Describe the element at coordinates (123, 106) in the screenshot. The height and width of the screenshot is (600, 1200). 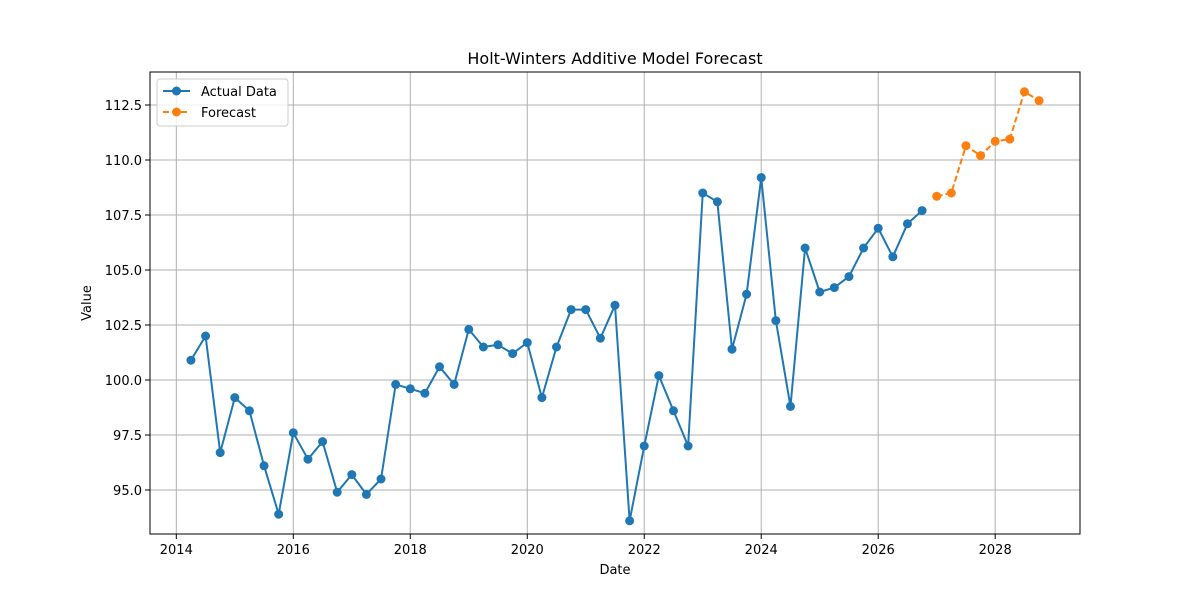
I see `y-tick-label: 112.5` at that location.